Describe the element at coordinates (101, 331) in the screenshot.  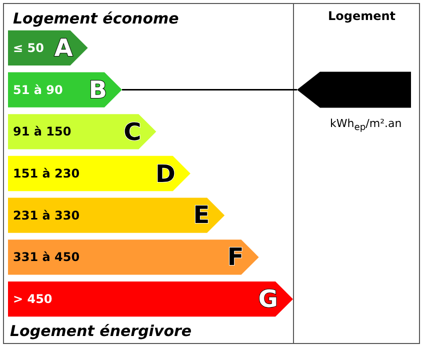
I see `annotation: Logement énergivore` at that location.